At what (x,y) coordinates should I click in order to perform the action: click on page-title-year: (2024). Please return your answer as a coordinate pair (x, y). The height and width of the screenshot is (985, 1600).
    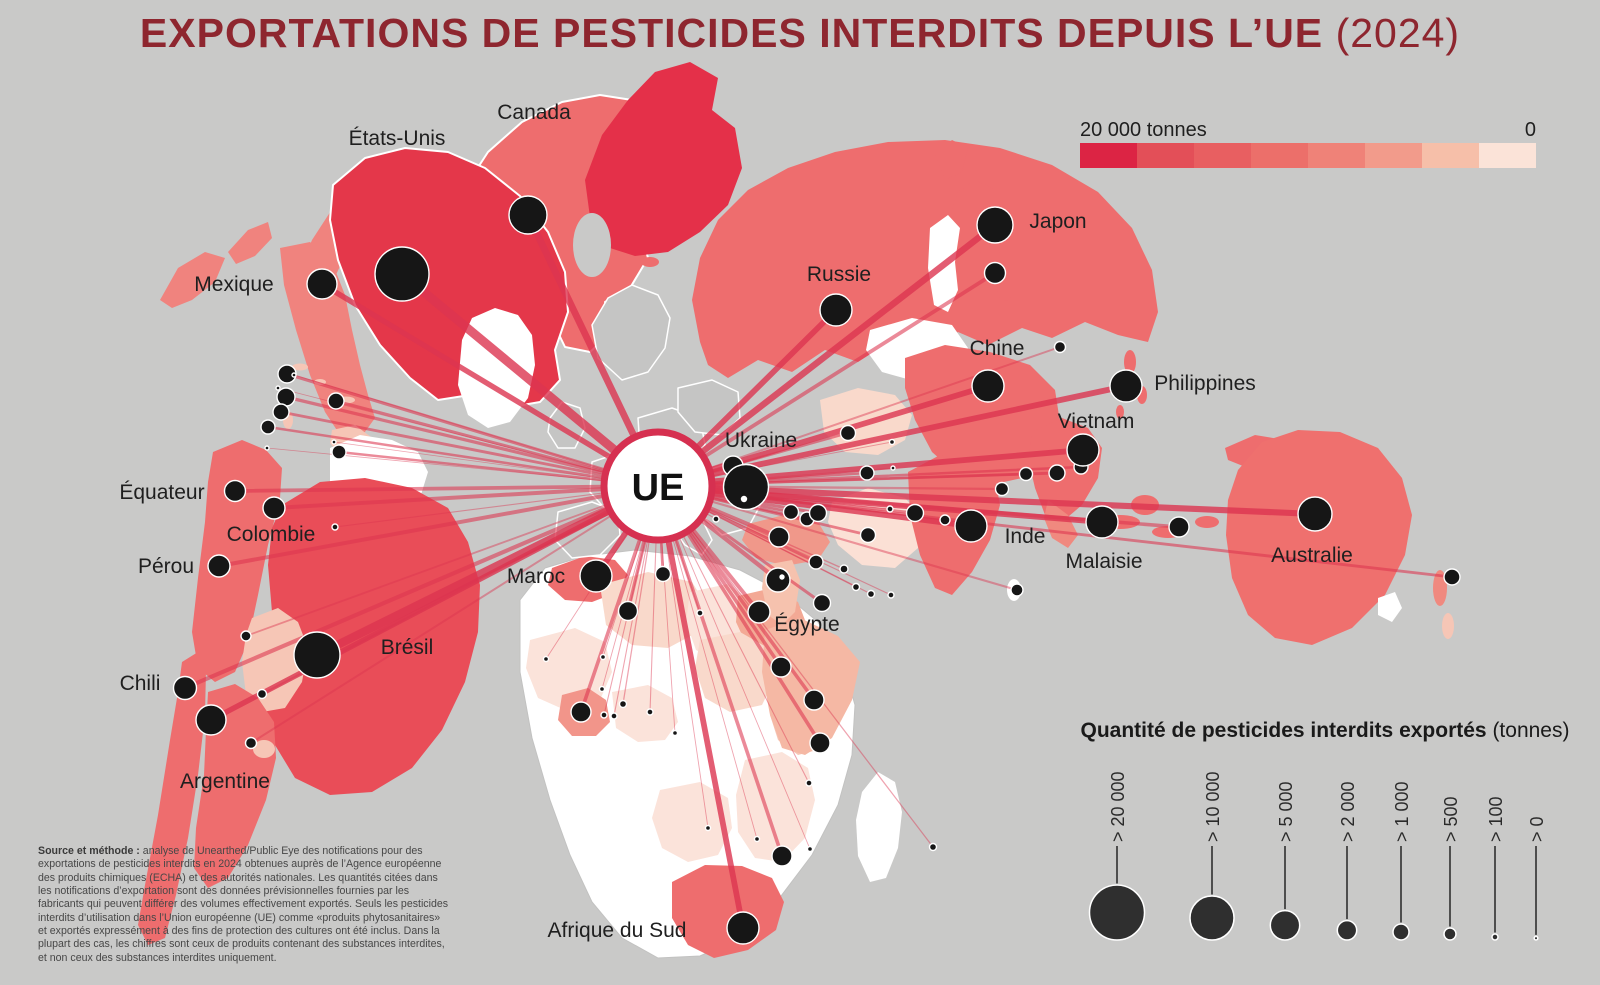
    Looking at the image, I should click on (1398, 33).